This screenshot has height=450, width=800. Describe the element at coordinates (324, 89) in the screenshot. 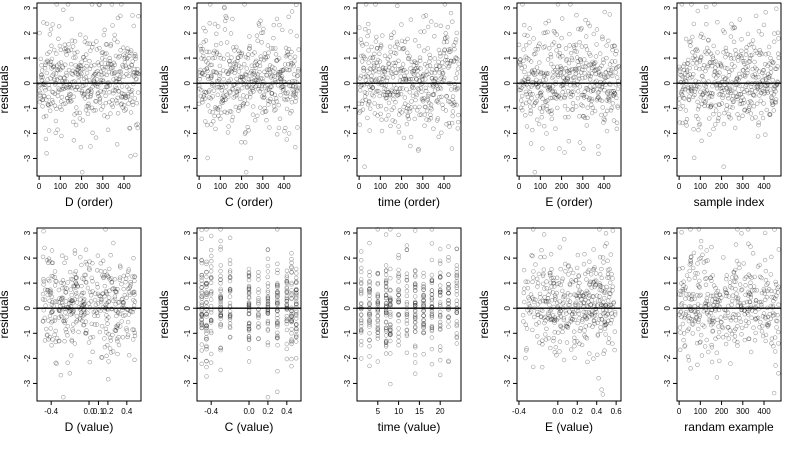

I see `y-axis-label: residuals` at that location.